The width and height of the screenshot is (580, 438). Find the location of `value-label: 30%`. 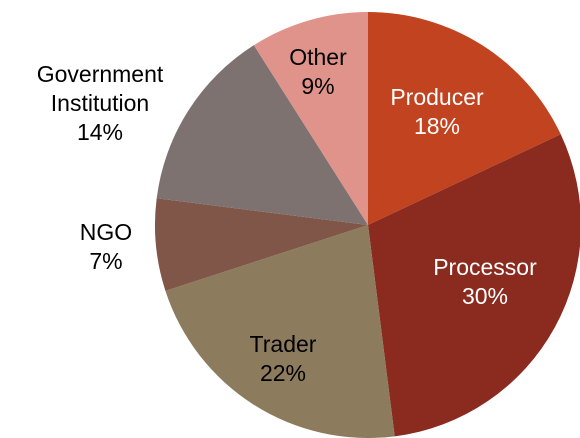

value-label: 30% is located at coordinates (485, 296).